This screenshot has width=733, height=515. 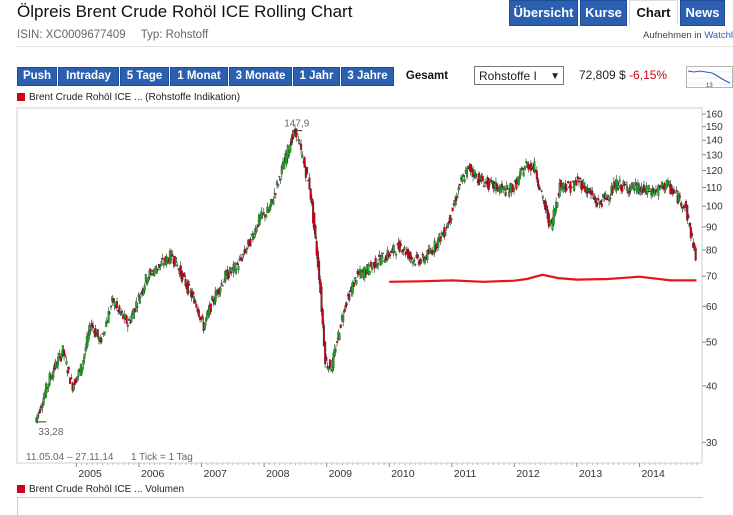 I want to click on range-3monate-button: 3 Monate, so click(x=260, y=76).